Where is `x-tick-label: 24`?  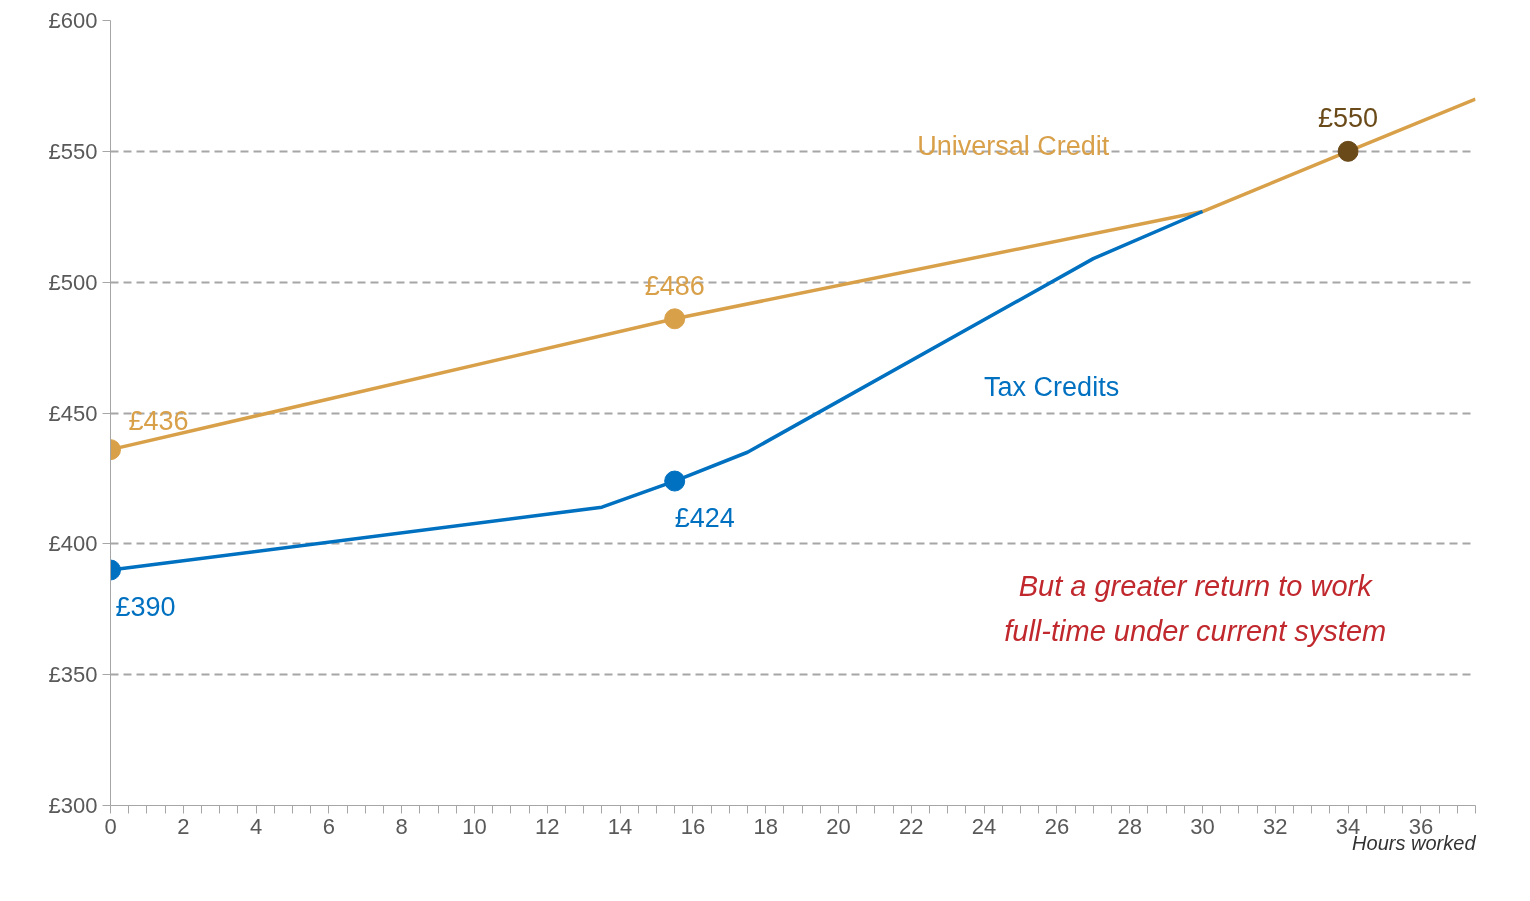 x-tick-label: 24 is located at coordinates (984, 826).